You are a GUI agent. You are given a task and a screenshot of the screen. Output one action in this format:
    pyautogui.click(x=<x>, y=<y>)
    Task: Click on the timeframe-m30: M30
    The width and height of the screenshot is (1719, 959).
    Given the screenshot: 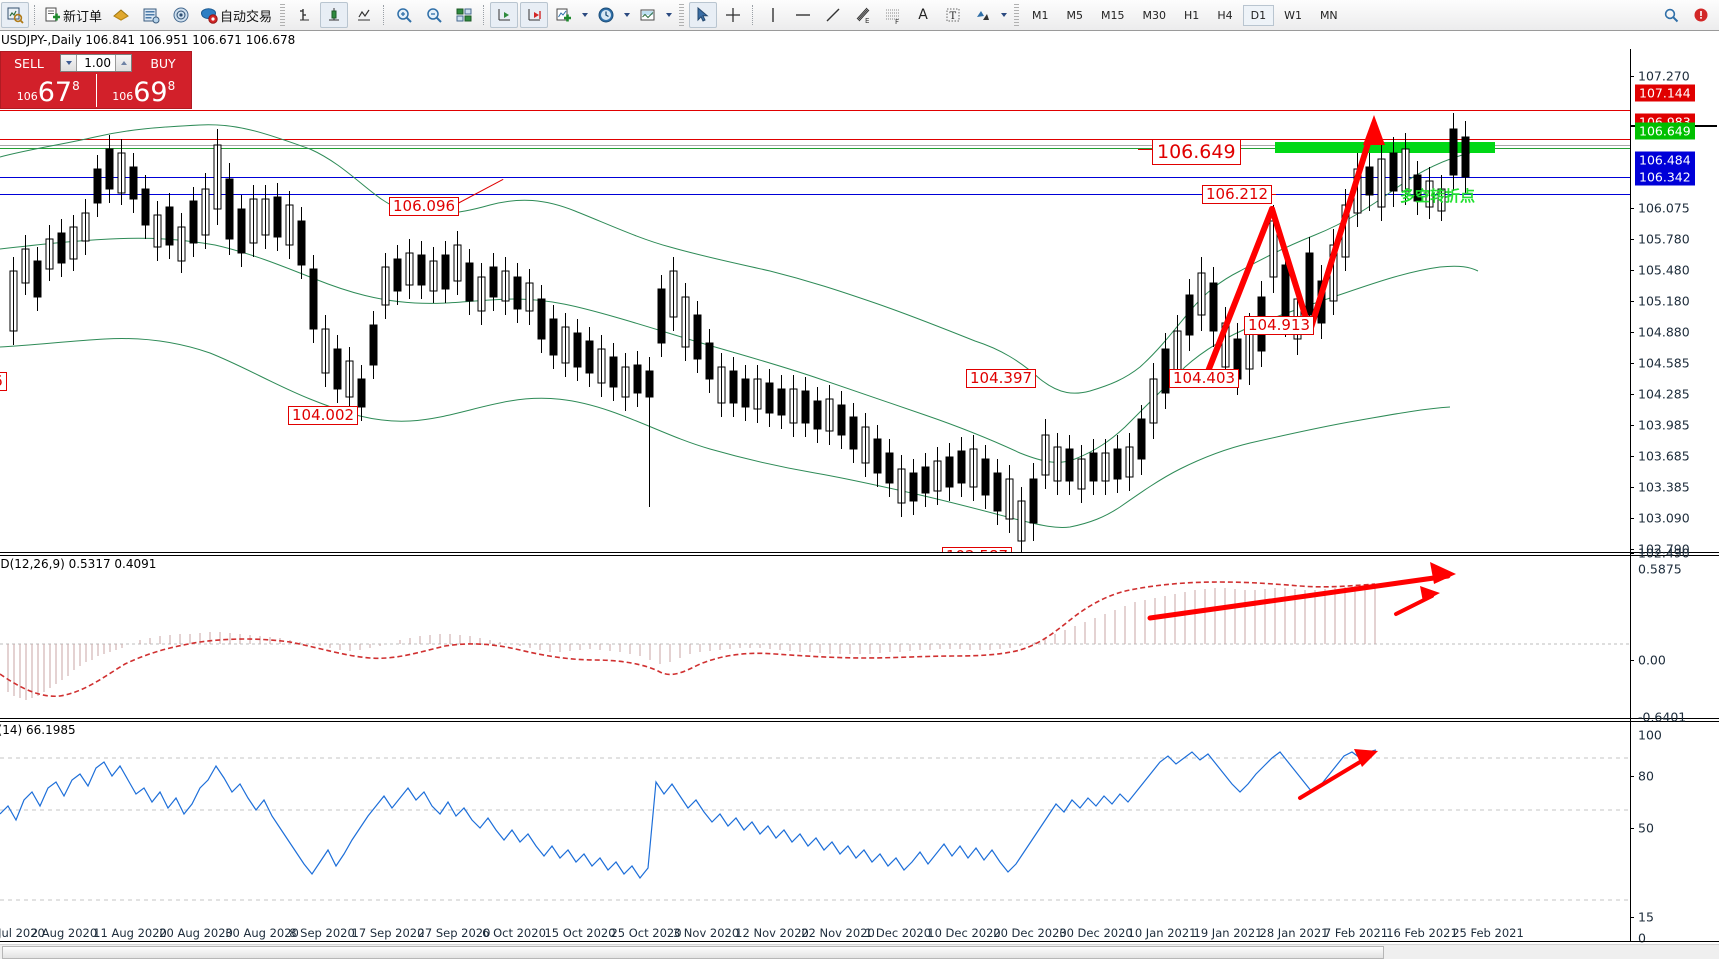 What is the action you would take?
    pyautogui.click(x=1154, y=15)
    